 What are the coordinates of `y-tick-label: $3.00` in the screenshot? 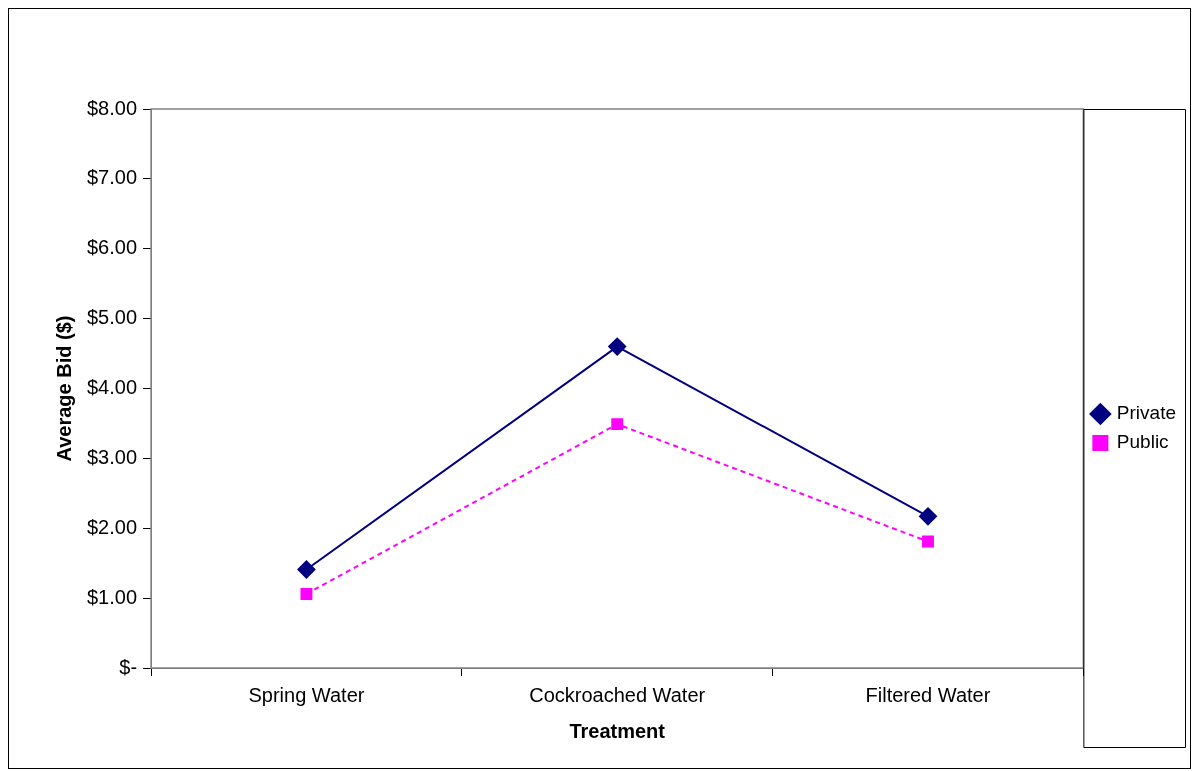 It's located at (112, 456).